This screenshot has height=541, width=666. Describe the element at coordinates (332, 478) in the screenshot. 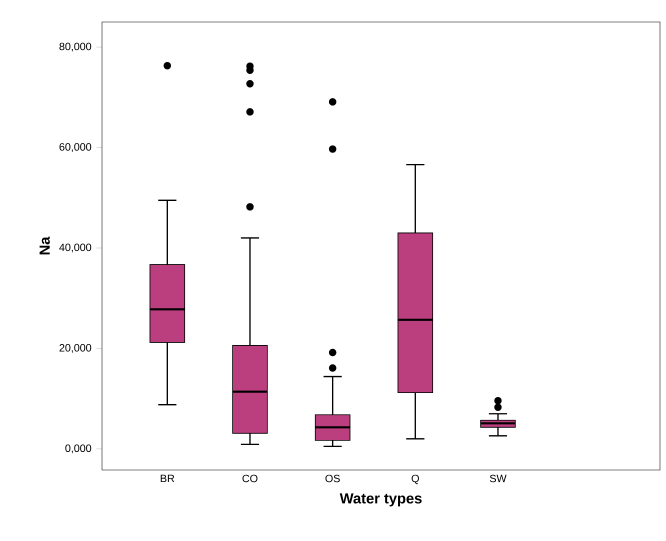

I see `x-tick-label: OS` at that location.